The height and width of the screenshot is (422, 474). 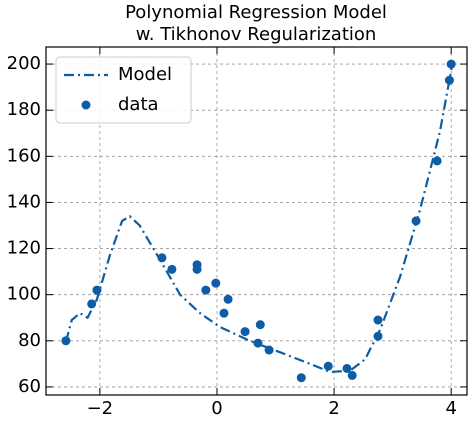 I want to click on x-tick-label: 2, so click(x=333, y=408).